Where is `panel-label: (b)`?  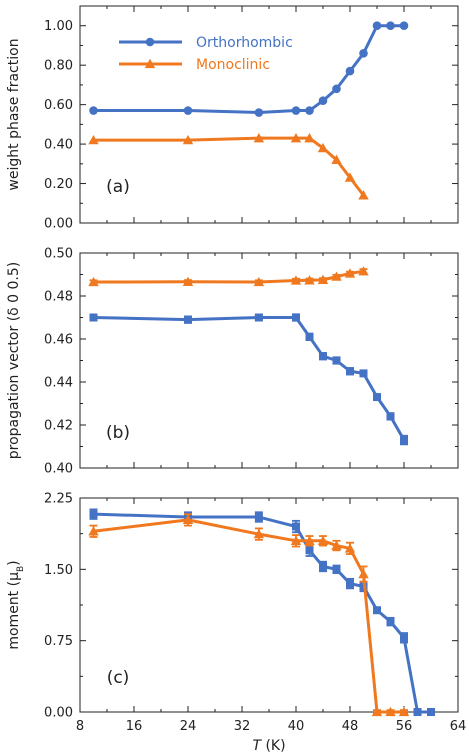 panel-label: (b) is located at coordinates (118, 433).